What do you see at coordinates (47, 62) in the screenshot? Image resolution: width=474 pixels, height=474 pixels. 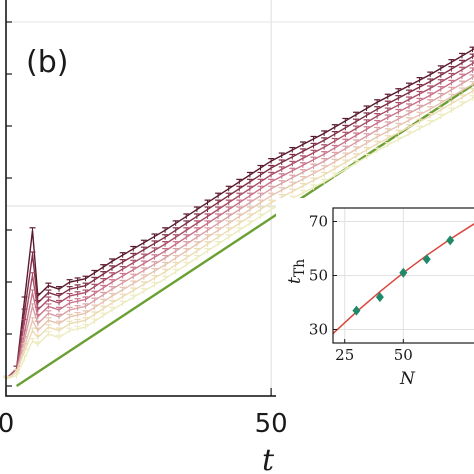 I see `panel-label: (b)` at bounding box center [47, 62].